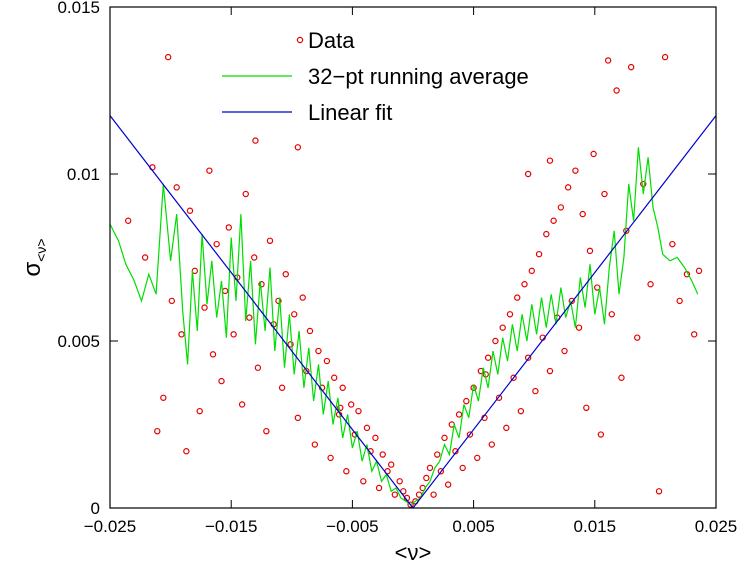 This screenshot has width=746, height=569. What do you see at coordinates (41, 249) in the screenshot?
I see `y-axis-title-subscript: <ν>` at bounding box center [41, 249].